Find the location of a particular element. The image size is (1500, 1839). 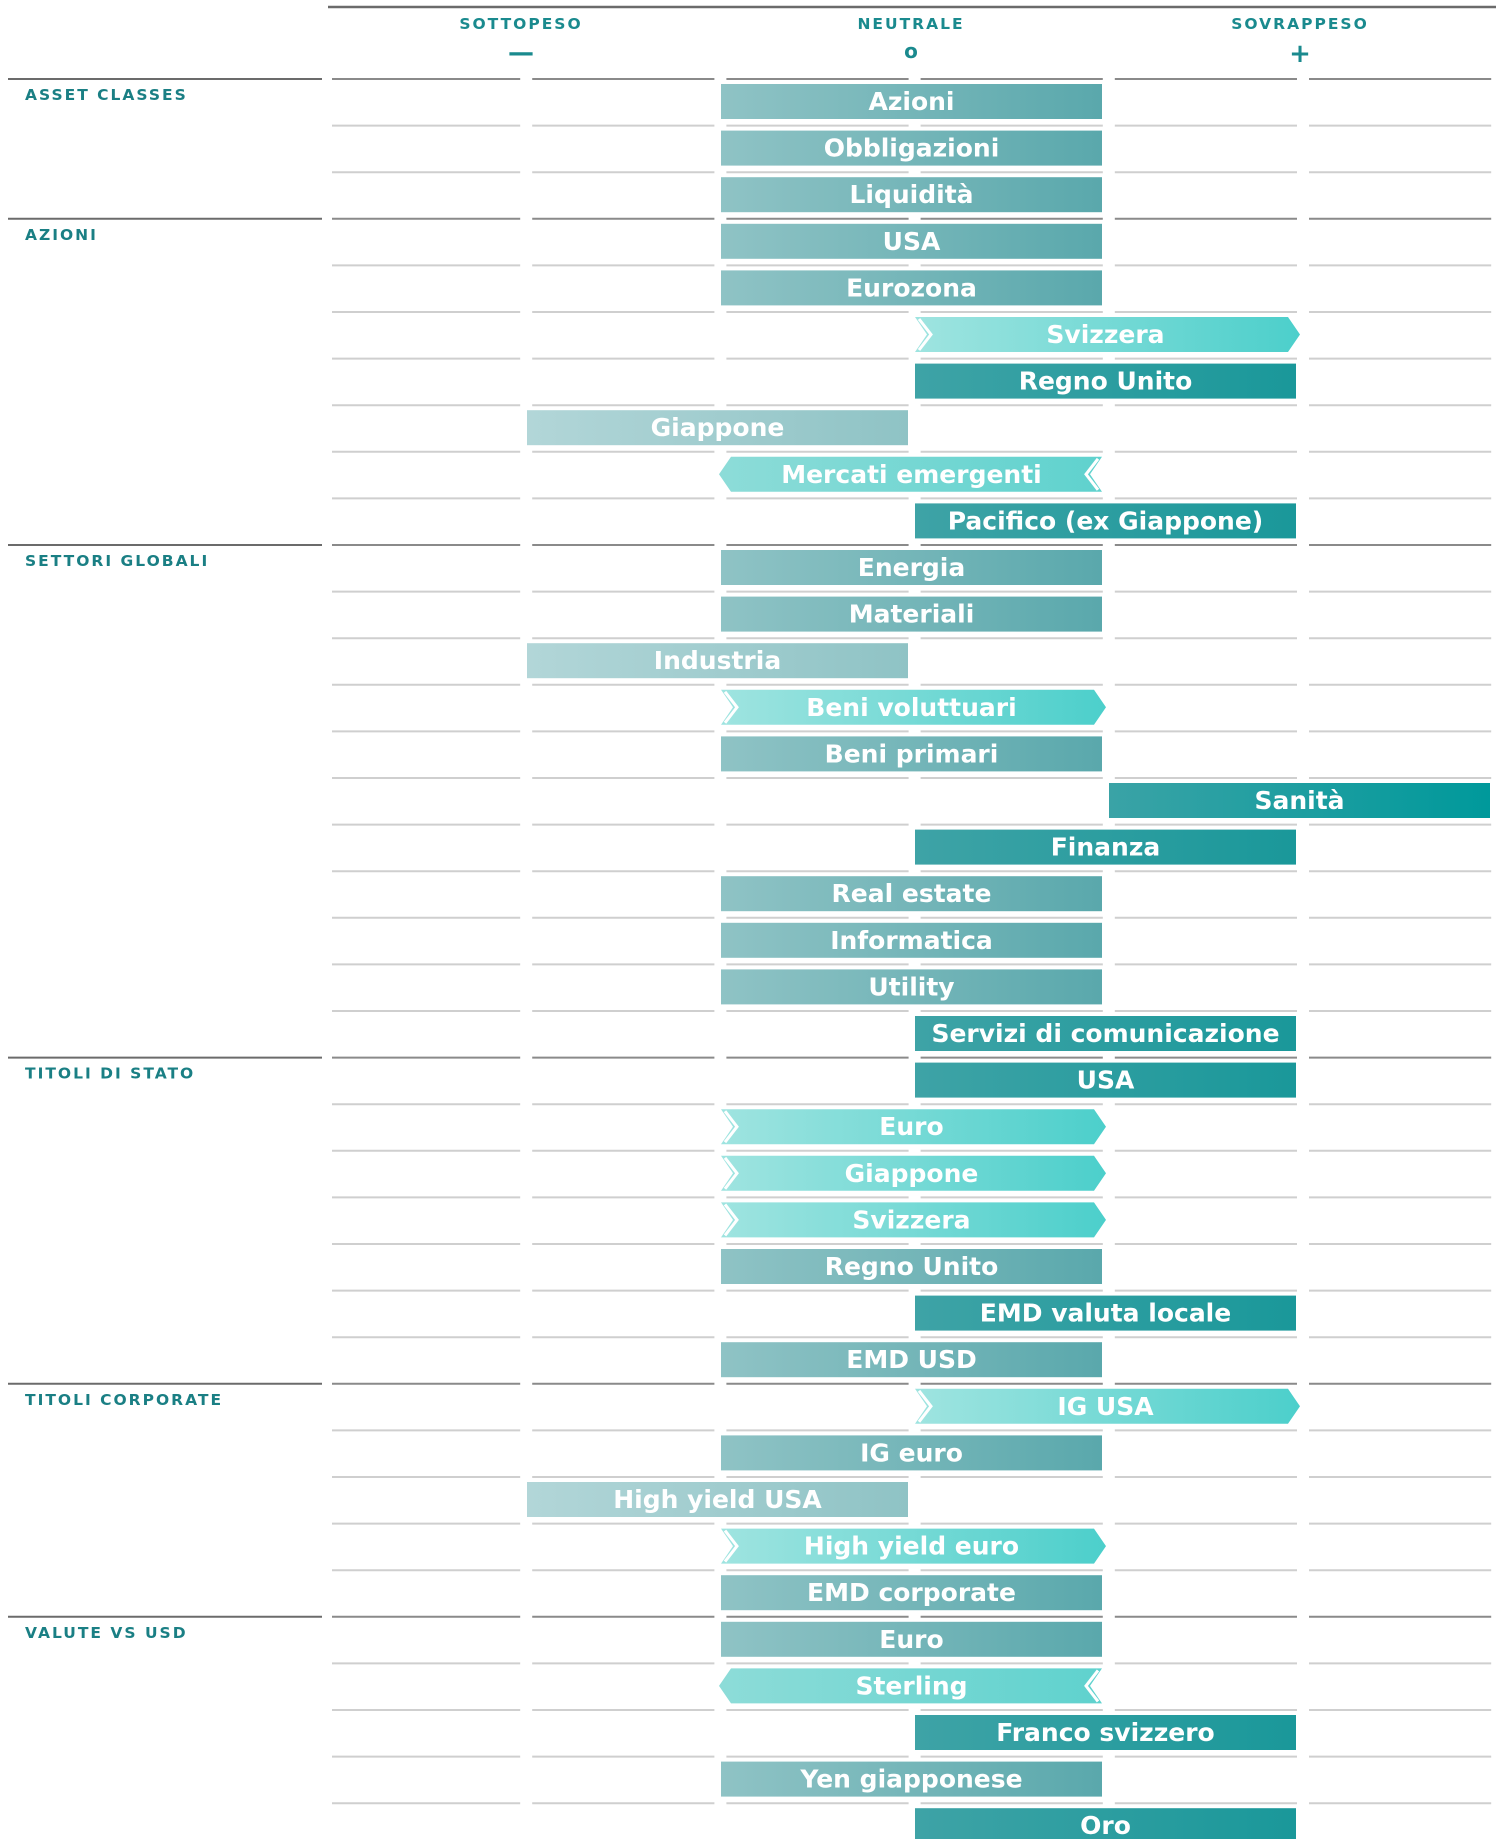

bar-row: EMD USD is located at coordinates (911, 1360).